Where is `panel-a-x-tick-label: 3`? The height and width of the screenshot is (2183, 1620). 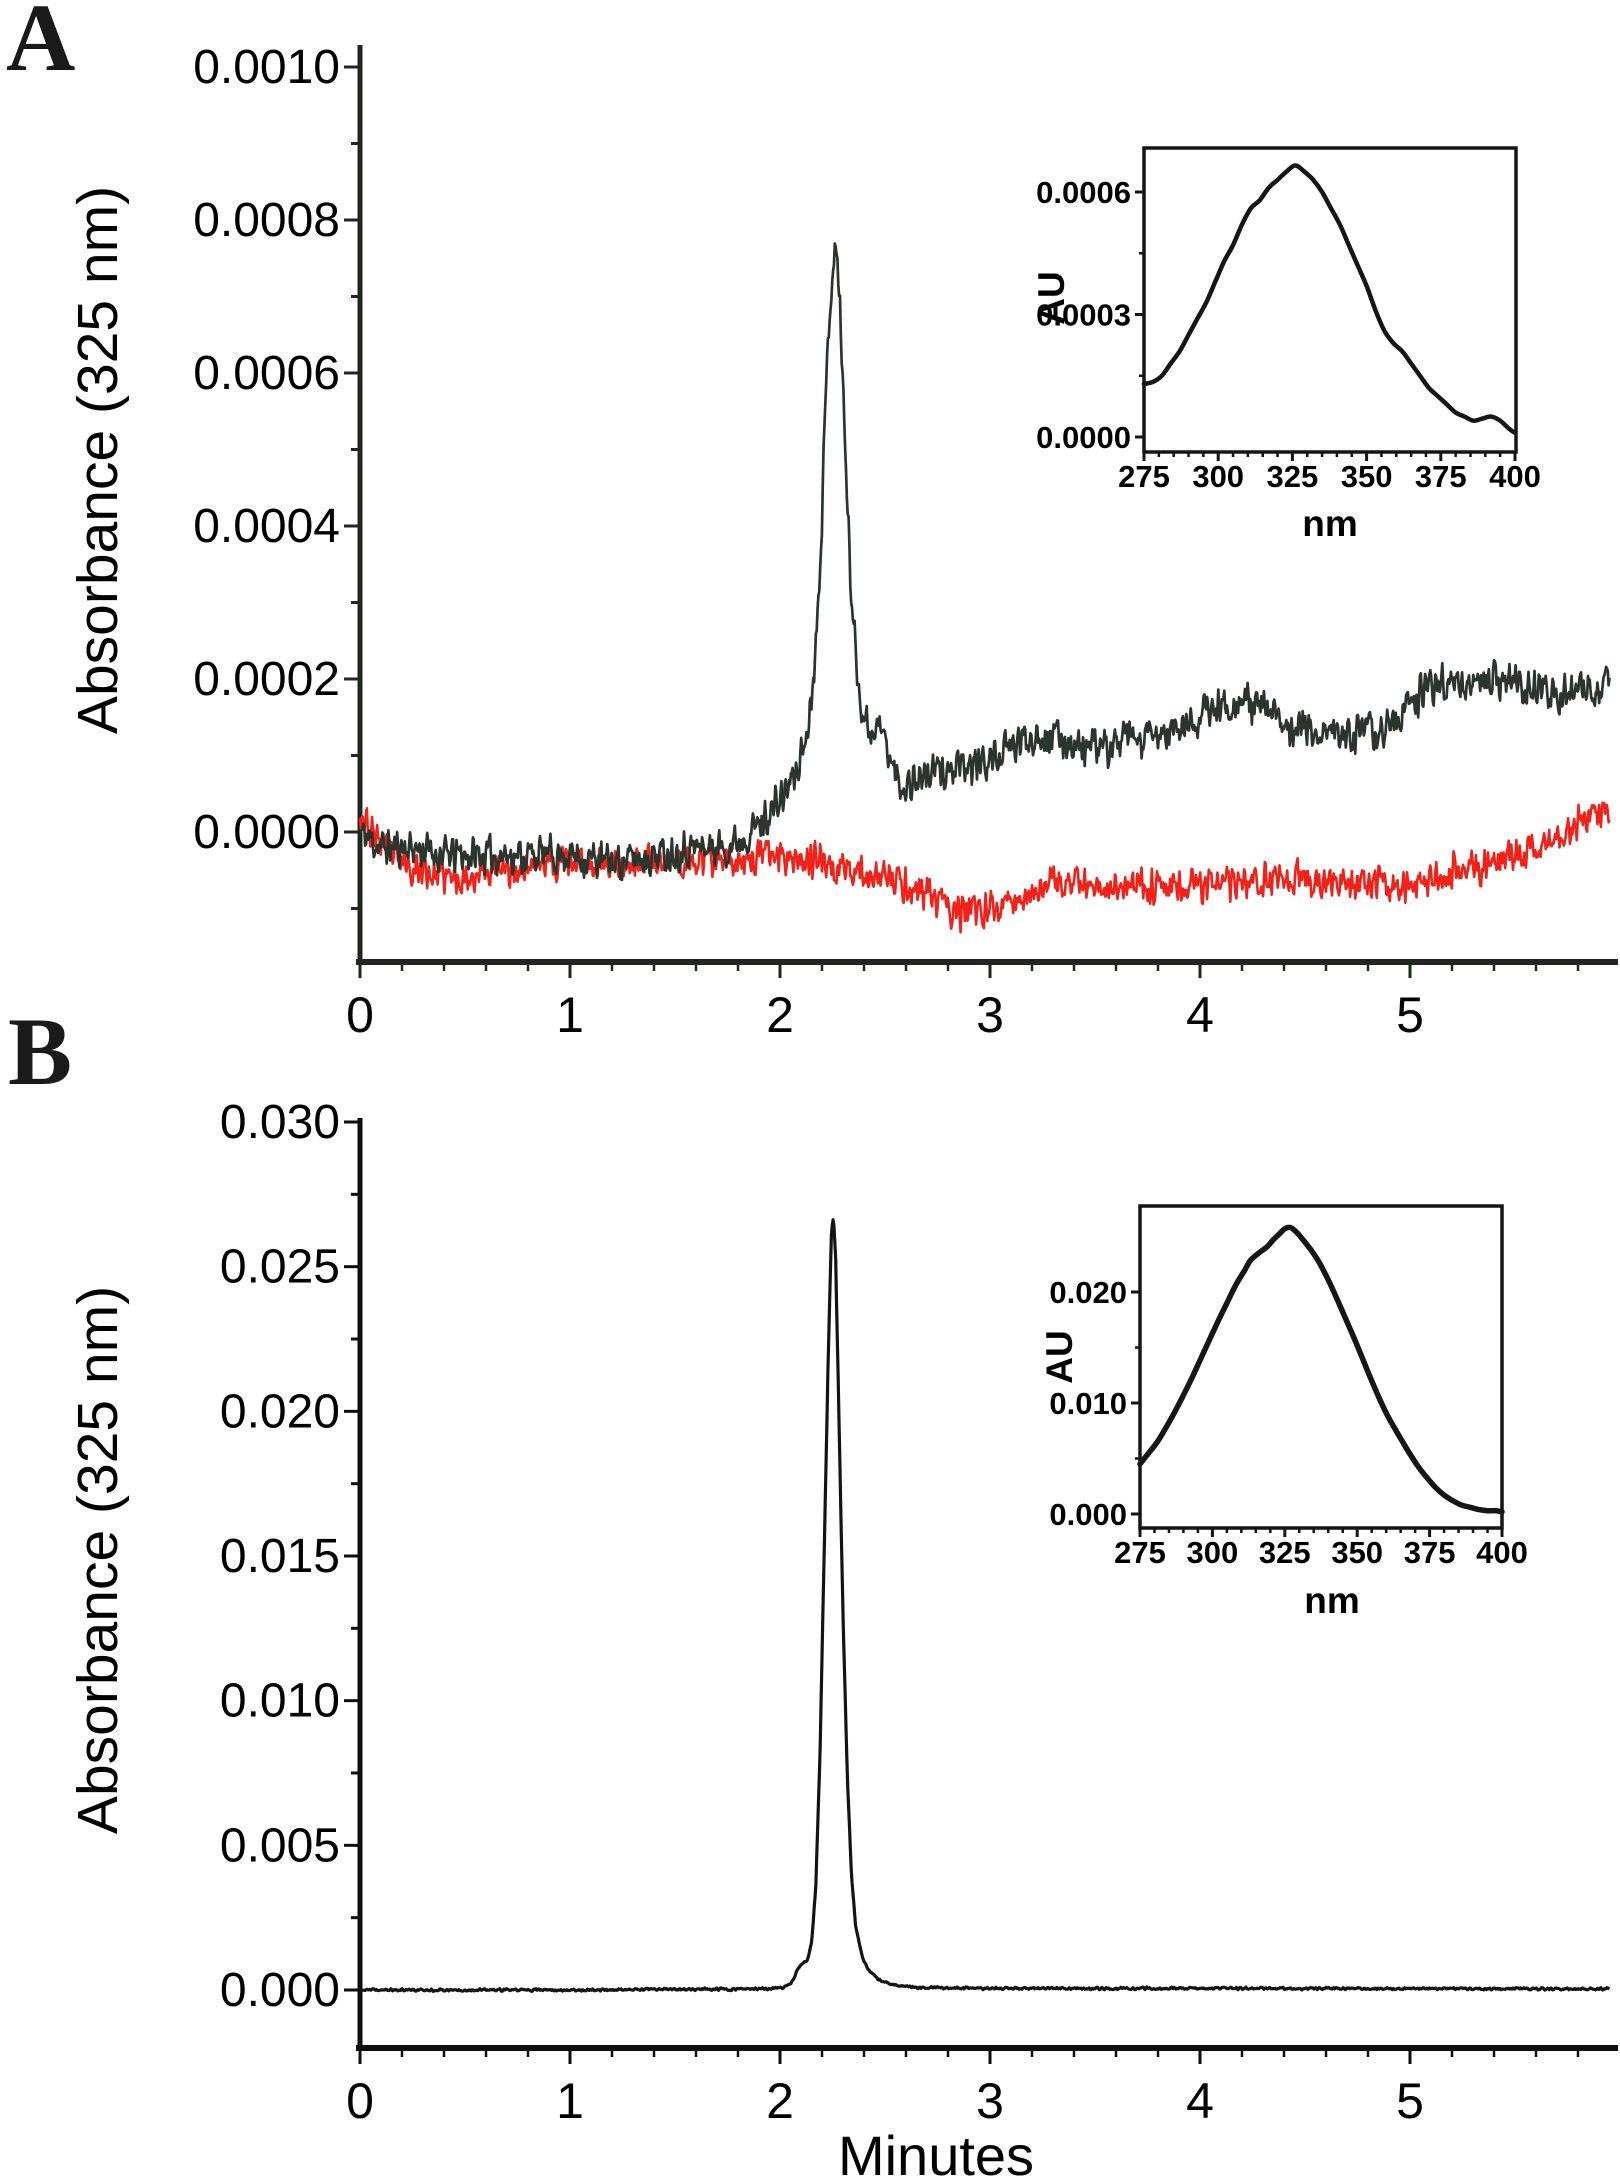
panel-a-x-tick-label: 3 is located at coordinates (990, 1015).